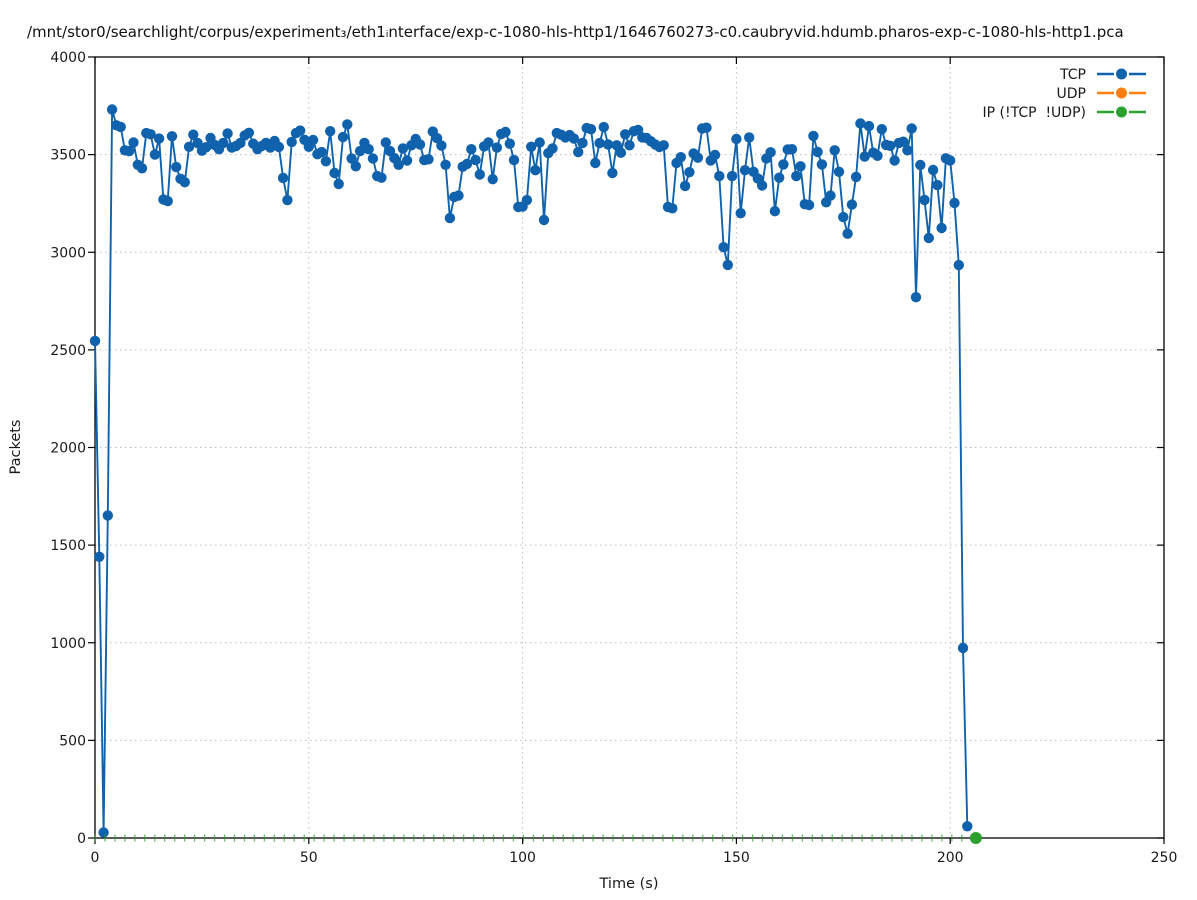 This screenshot has height=900, width=1197. What do you see at coordinates (1164, 858) in the screenshot?
I see `x-tick-label: 250` at bounding box center [1164, 858].